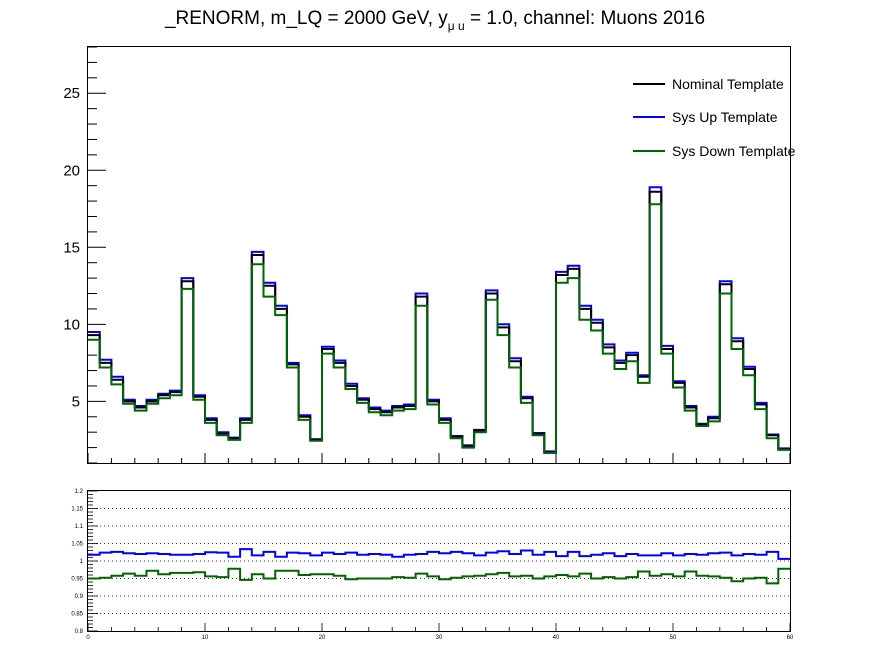 This screenshot has height=672, width=896. What do you see at coordinates (77, 615) in the screenshot?
I see `ratio-y-tick-label: 0.85` at bounding box center [77, 615].